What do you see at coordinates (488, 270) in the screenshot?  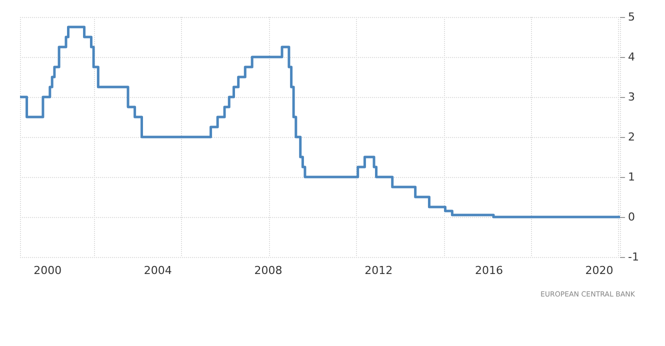 I see `x-tick-label: 2016` at bounding box center [488, 270].